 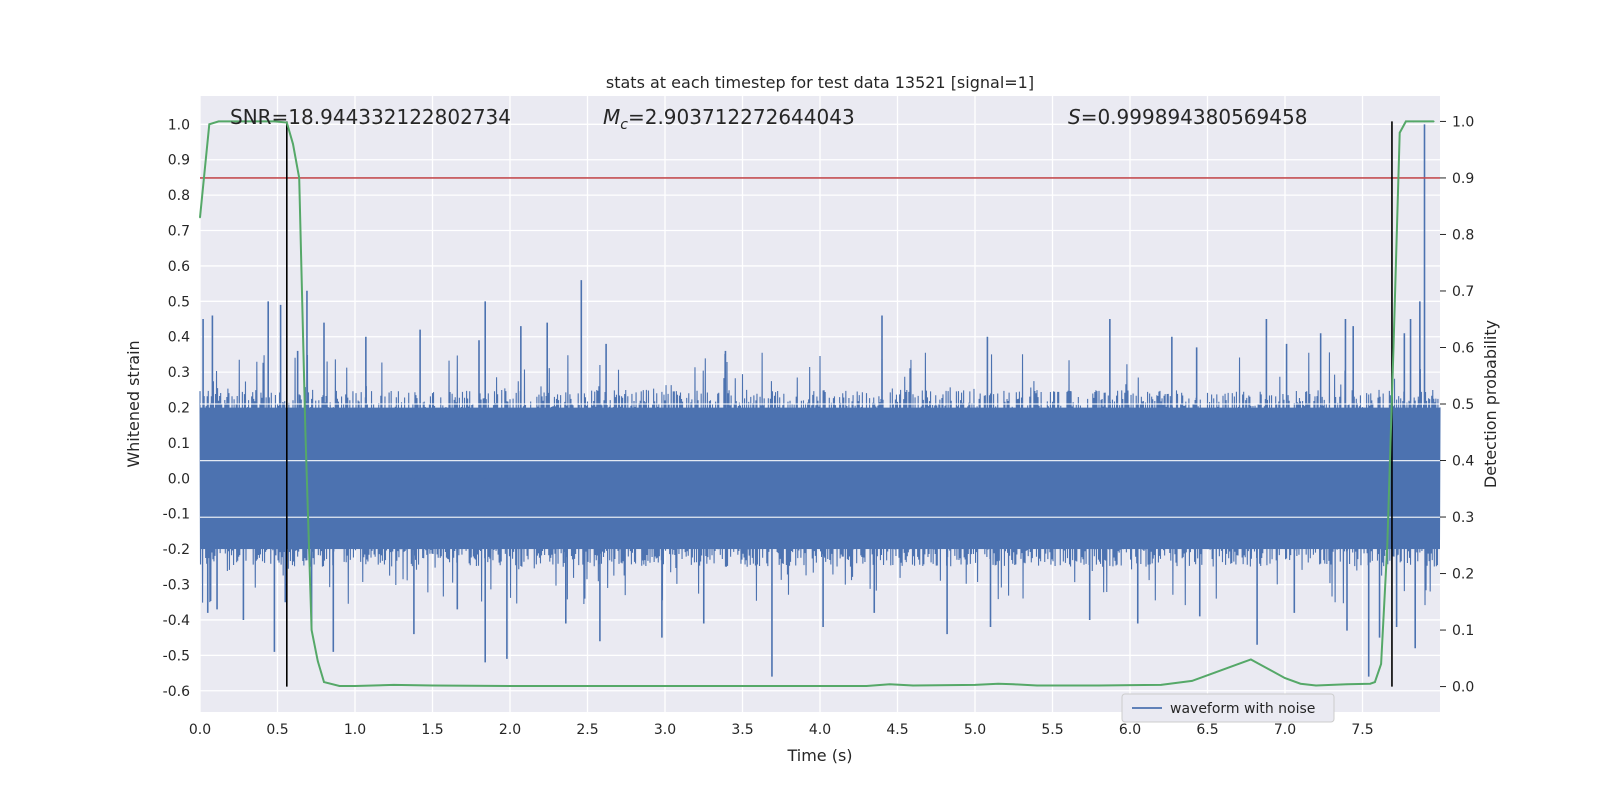 What do you see at coordinates (179, 444) in the screenshot?
I see `y-tick-label: 0.1` at bounding box center [179, 444].